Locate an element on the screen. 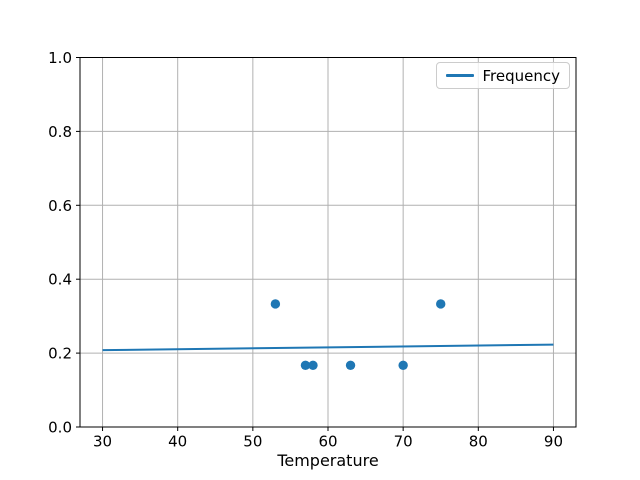  y-tick-label: 0.0 is located at coordinates (60, 428).